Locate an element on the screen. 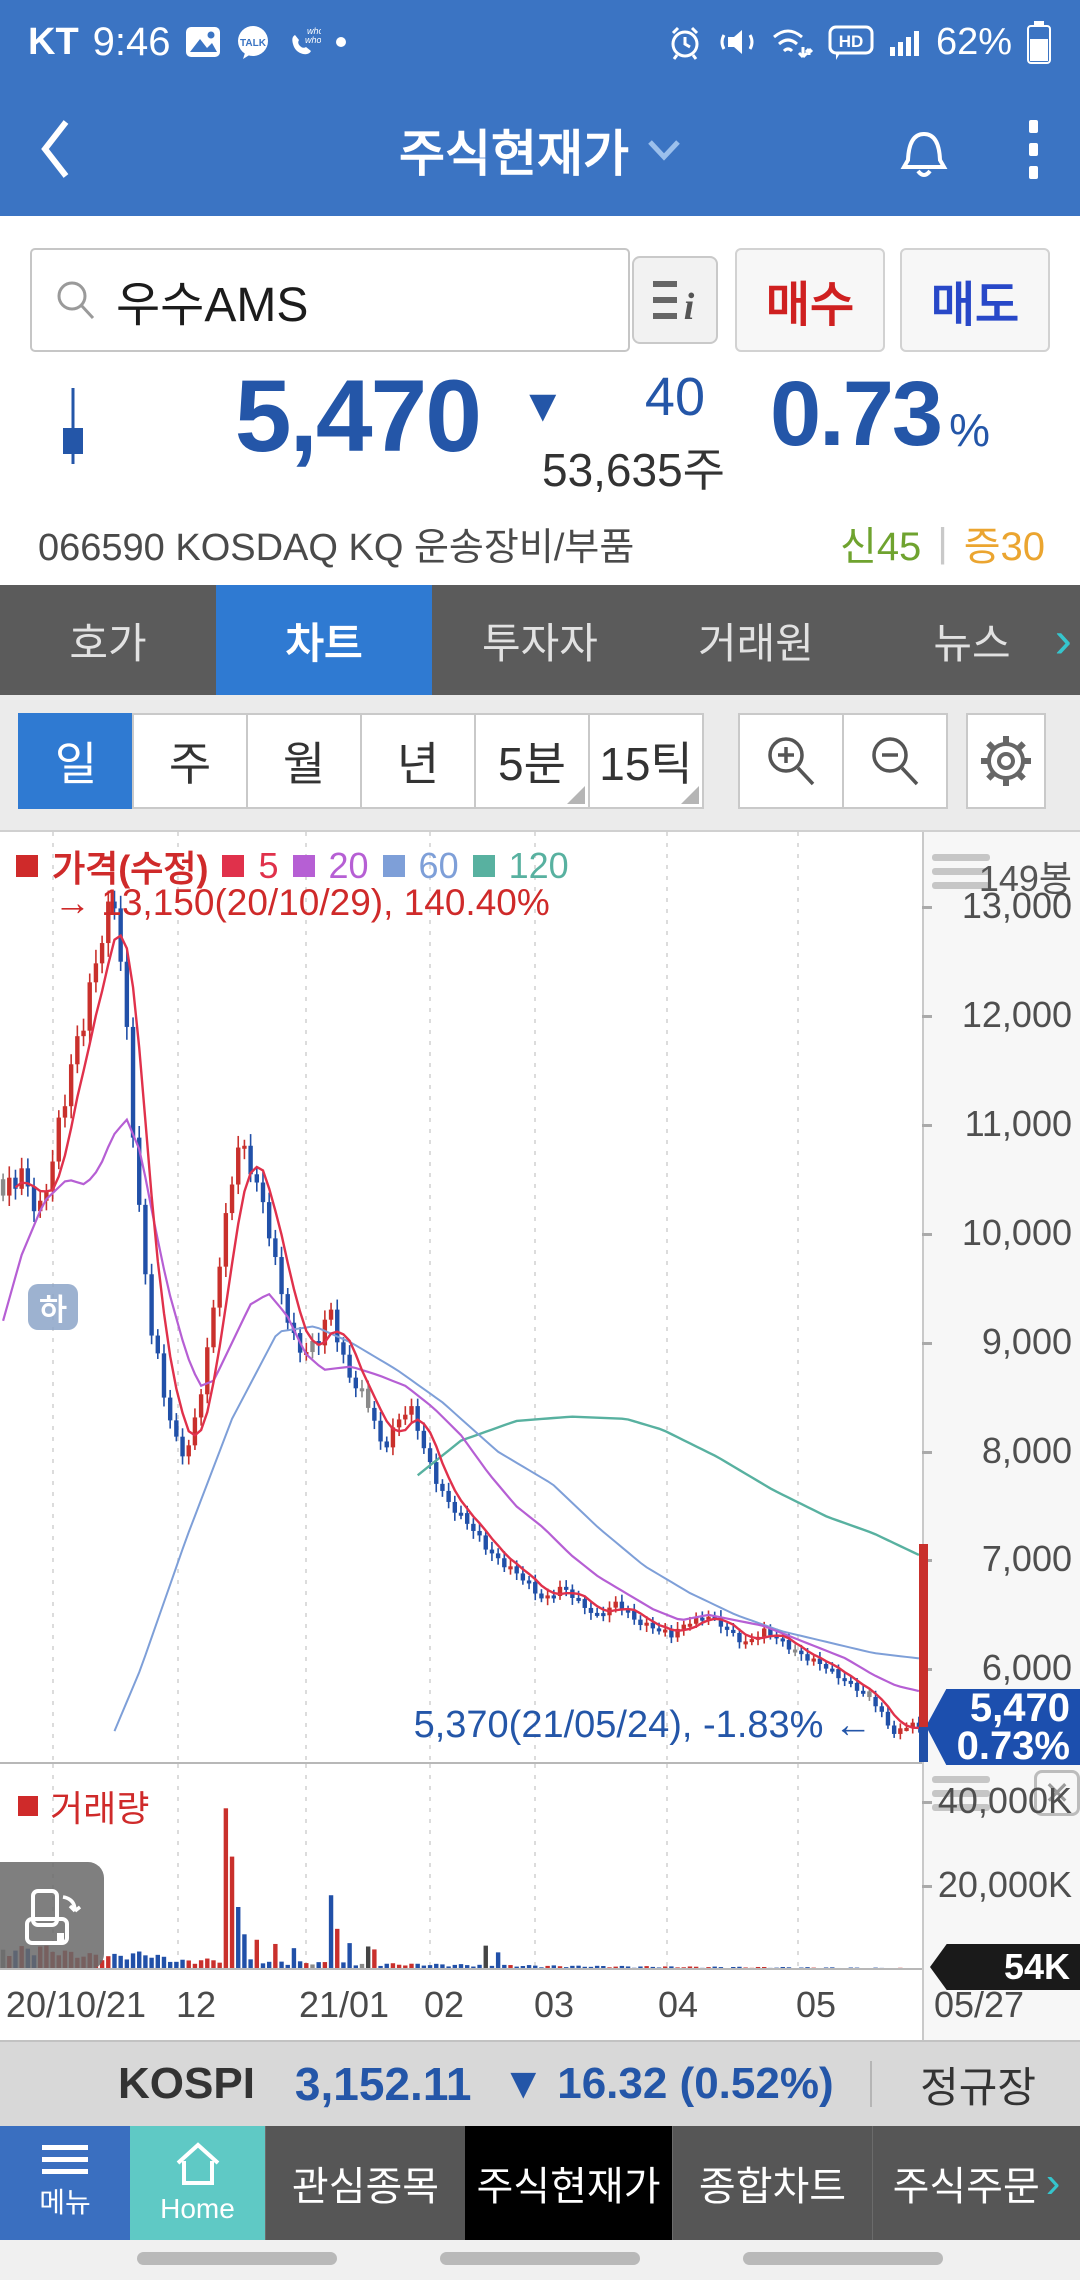 The width and height of the screenshot is (1080, 2280). hd-voice-icon: HD is located at coordinates (851, 42).